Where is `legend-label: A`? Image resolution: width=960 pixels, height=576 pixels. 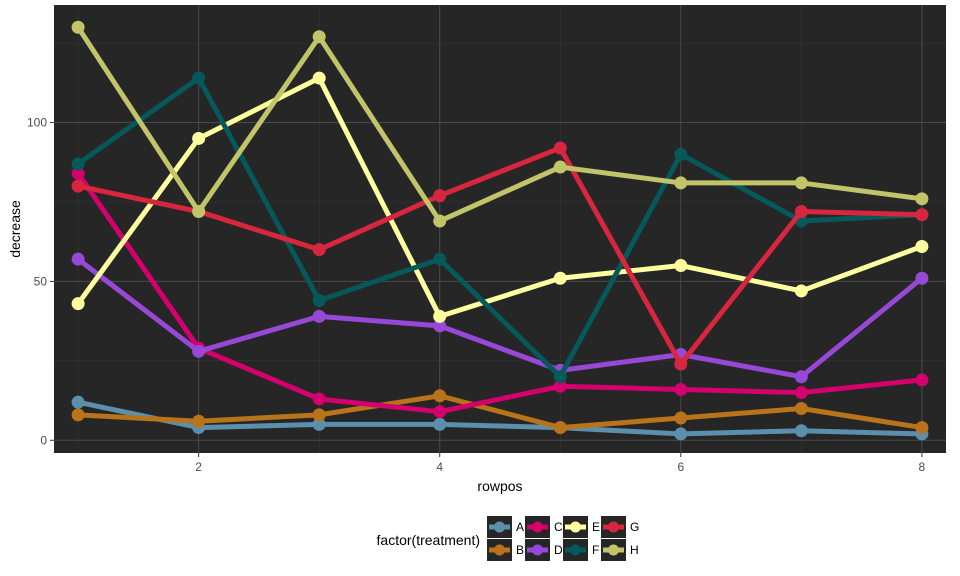 legend-label: A is located at coordinates (520, 527).